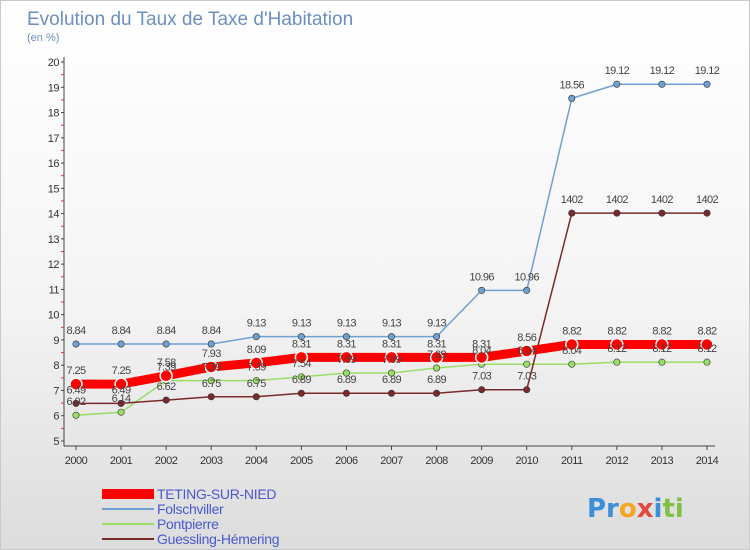  I want to click on svg-text: Proxiti, so click(635, 509).